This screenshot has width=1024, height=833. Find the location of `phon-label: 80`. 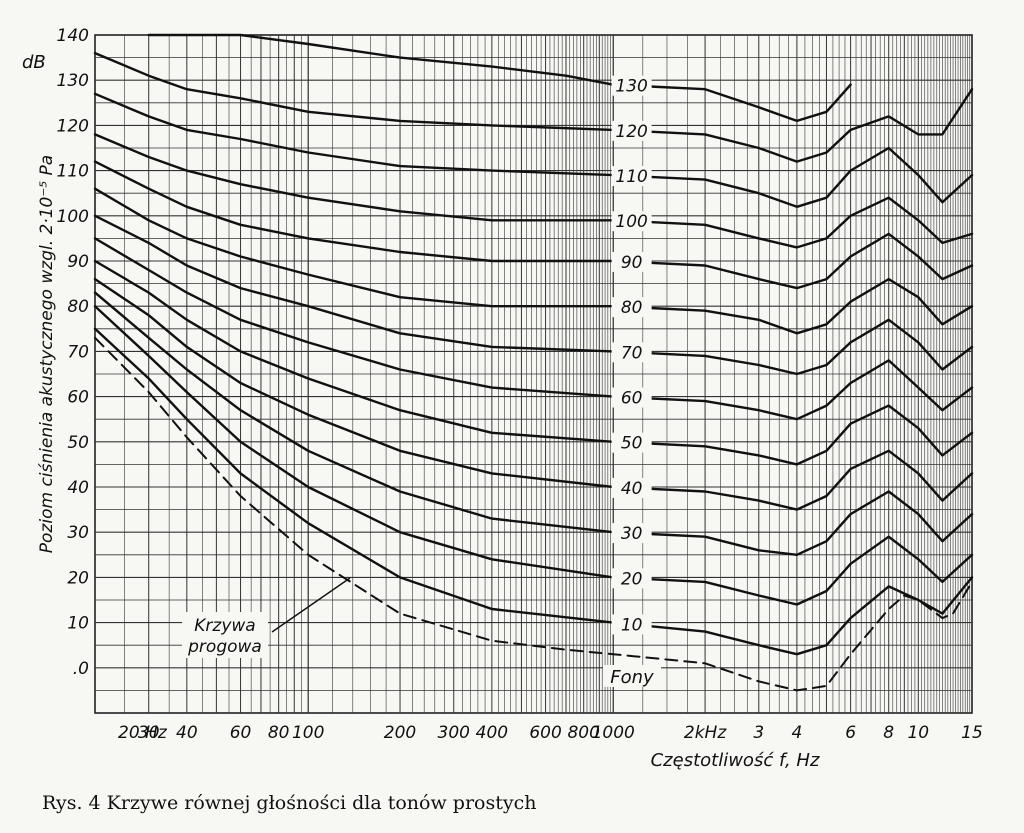

phon-label: 80 is located at coordinates (632, 308).